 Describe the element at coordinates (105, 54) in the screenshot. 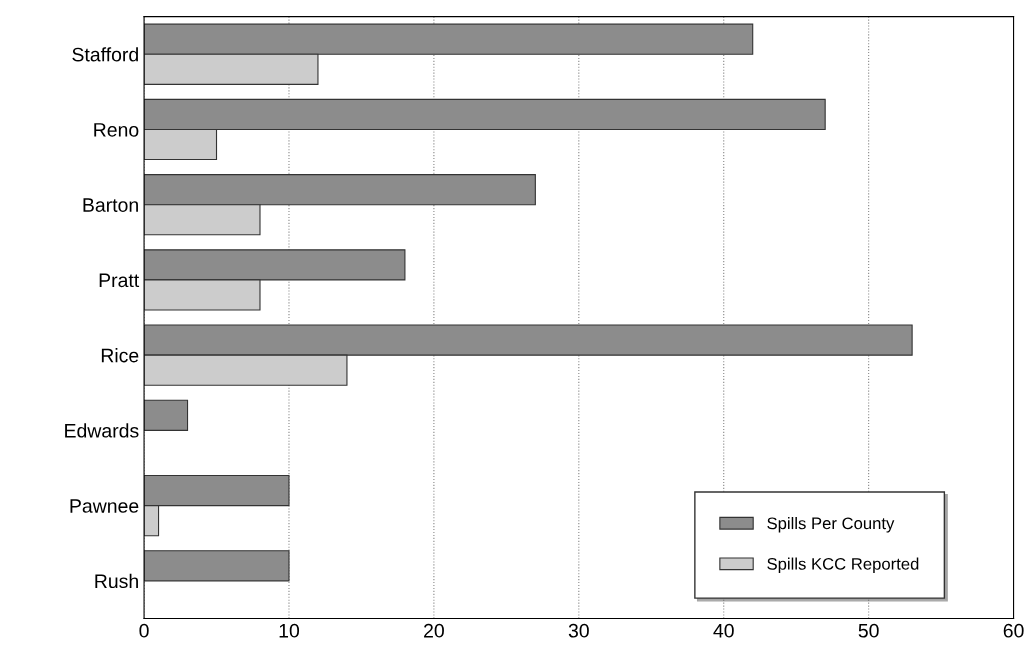

I see `y-tick-label: Stafford` at that location.